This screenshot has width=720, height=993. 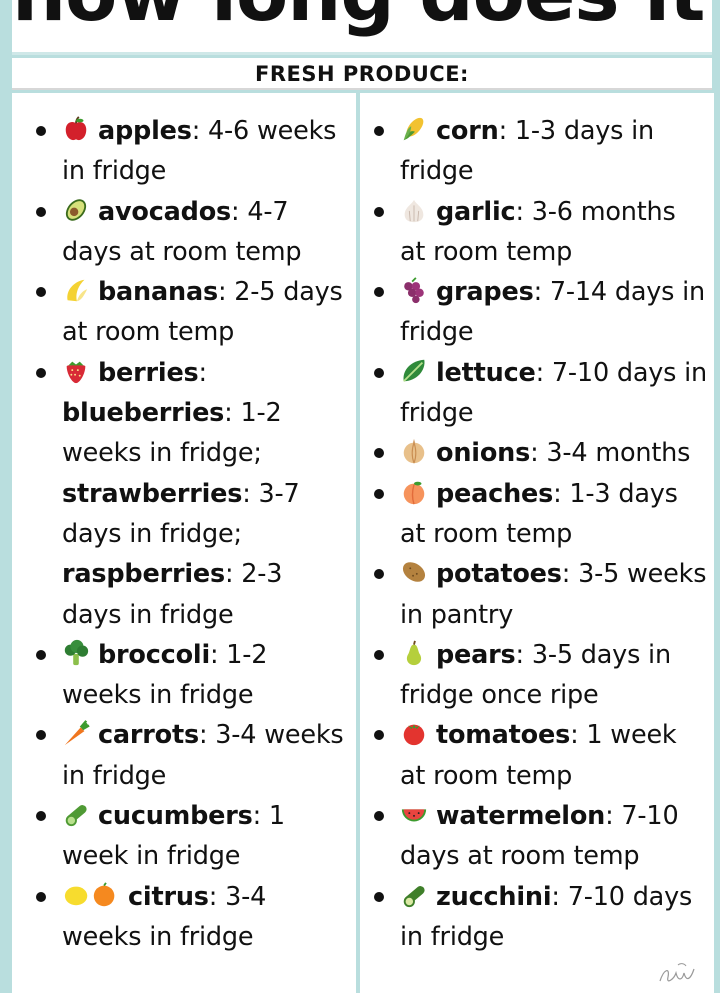 I want to click on list-item-tomatoes: tomatoes: 1 week at room temp, so click(x=541, y=755).